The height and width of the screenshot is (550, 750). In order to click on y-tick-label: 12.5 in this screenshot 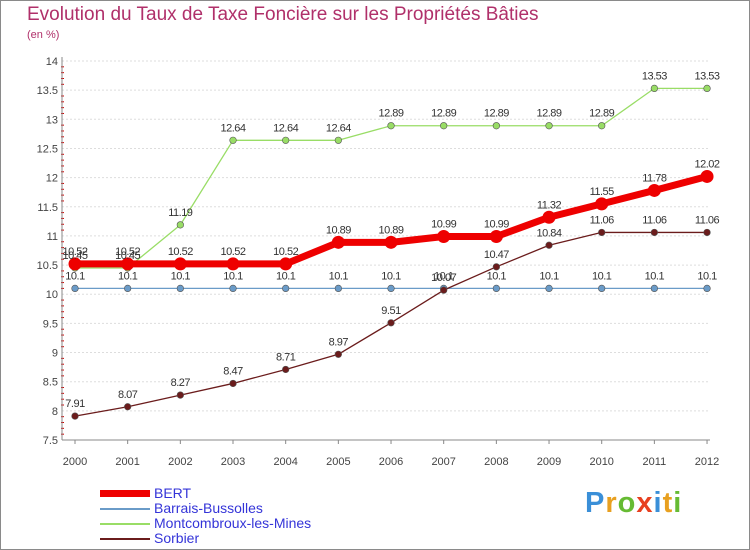, I will do `click(47, 149)`.